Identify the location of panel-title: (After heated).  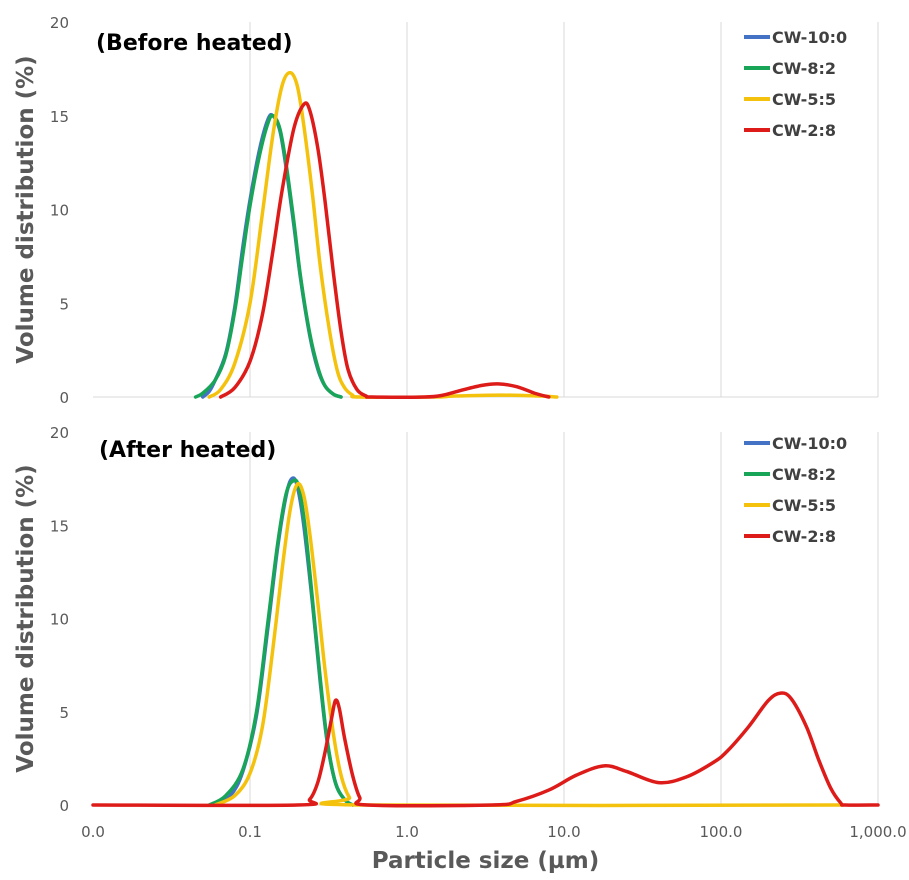
(187, 450).